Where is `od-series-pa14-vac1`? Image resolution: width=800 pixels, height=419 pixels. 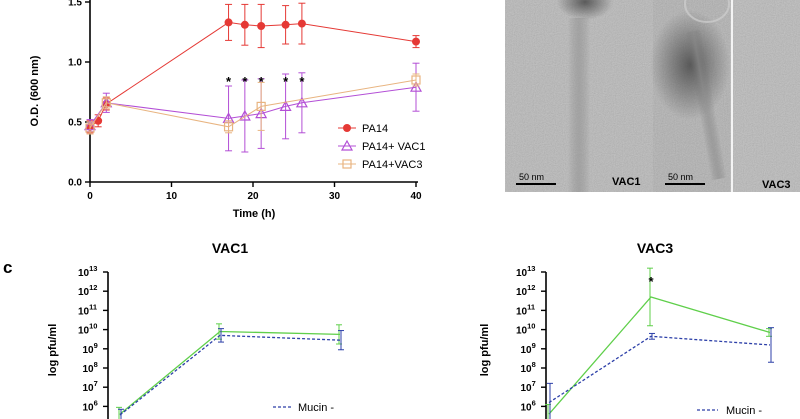 od-series-pa14-vac1 is located at coordinates (253, 107).